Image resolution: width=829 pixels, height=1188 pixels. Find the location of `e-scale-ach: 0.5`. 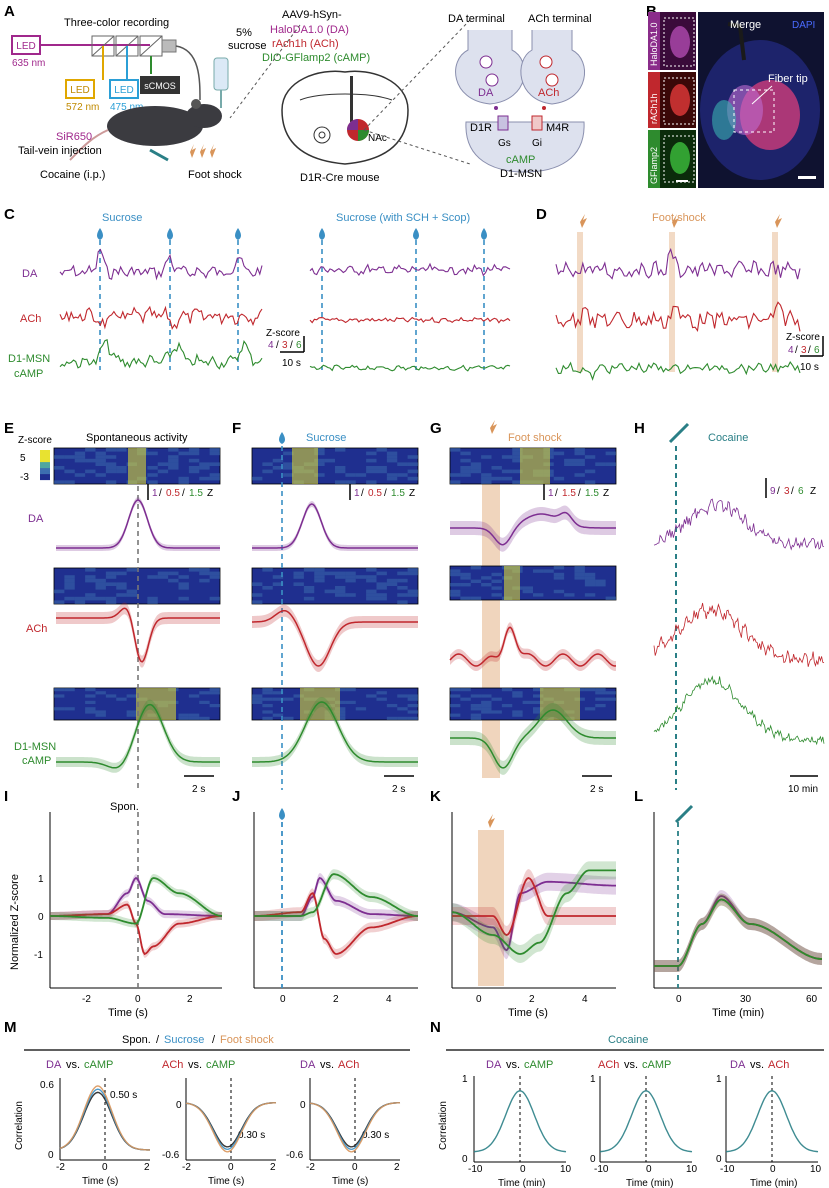

e-scale-ach: 0.5 is located at coordinates (173, 493).